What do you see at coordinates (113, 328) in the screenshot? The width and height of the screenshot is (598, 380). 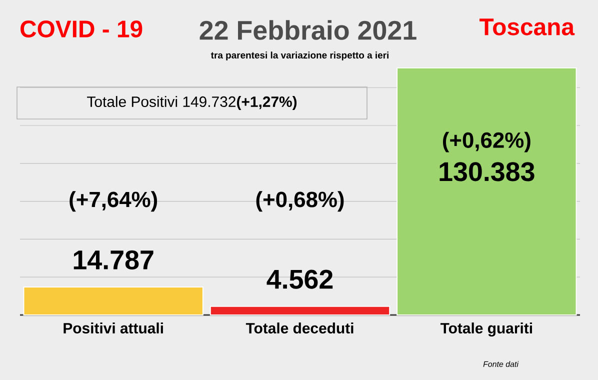 I see `x-tick-label: Positivi attuali` at bounding box center [113, 328].